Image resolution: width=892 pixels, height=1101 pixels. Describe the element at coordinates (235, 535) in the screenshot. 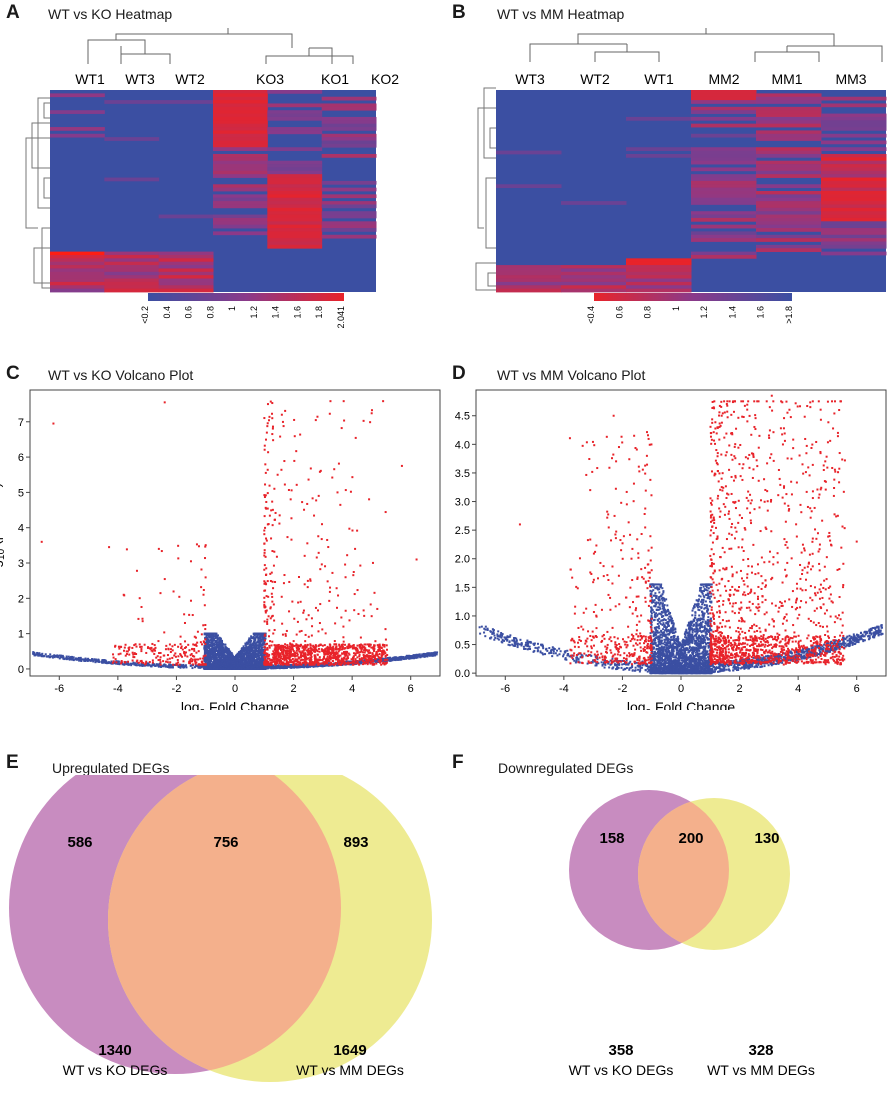

I see `data-points` at that location.